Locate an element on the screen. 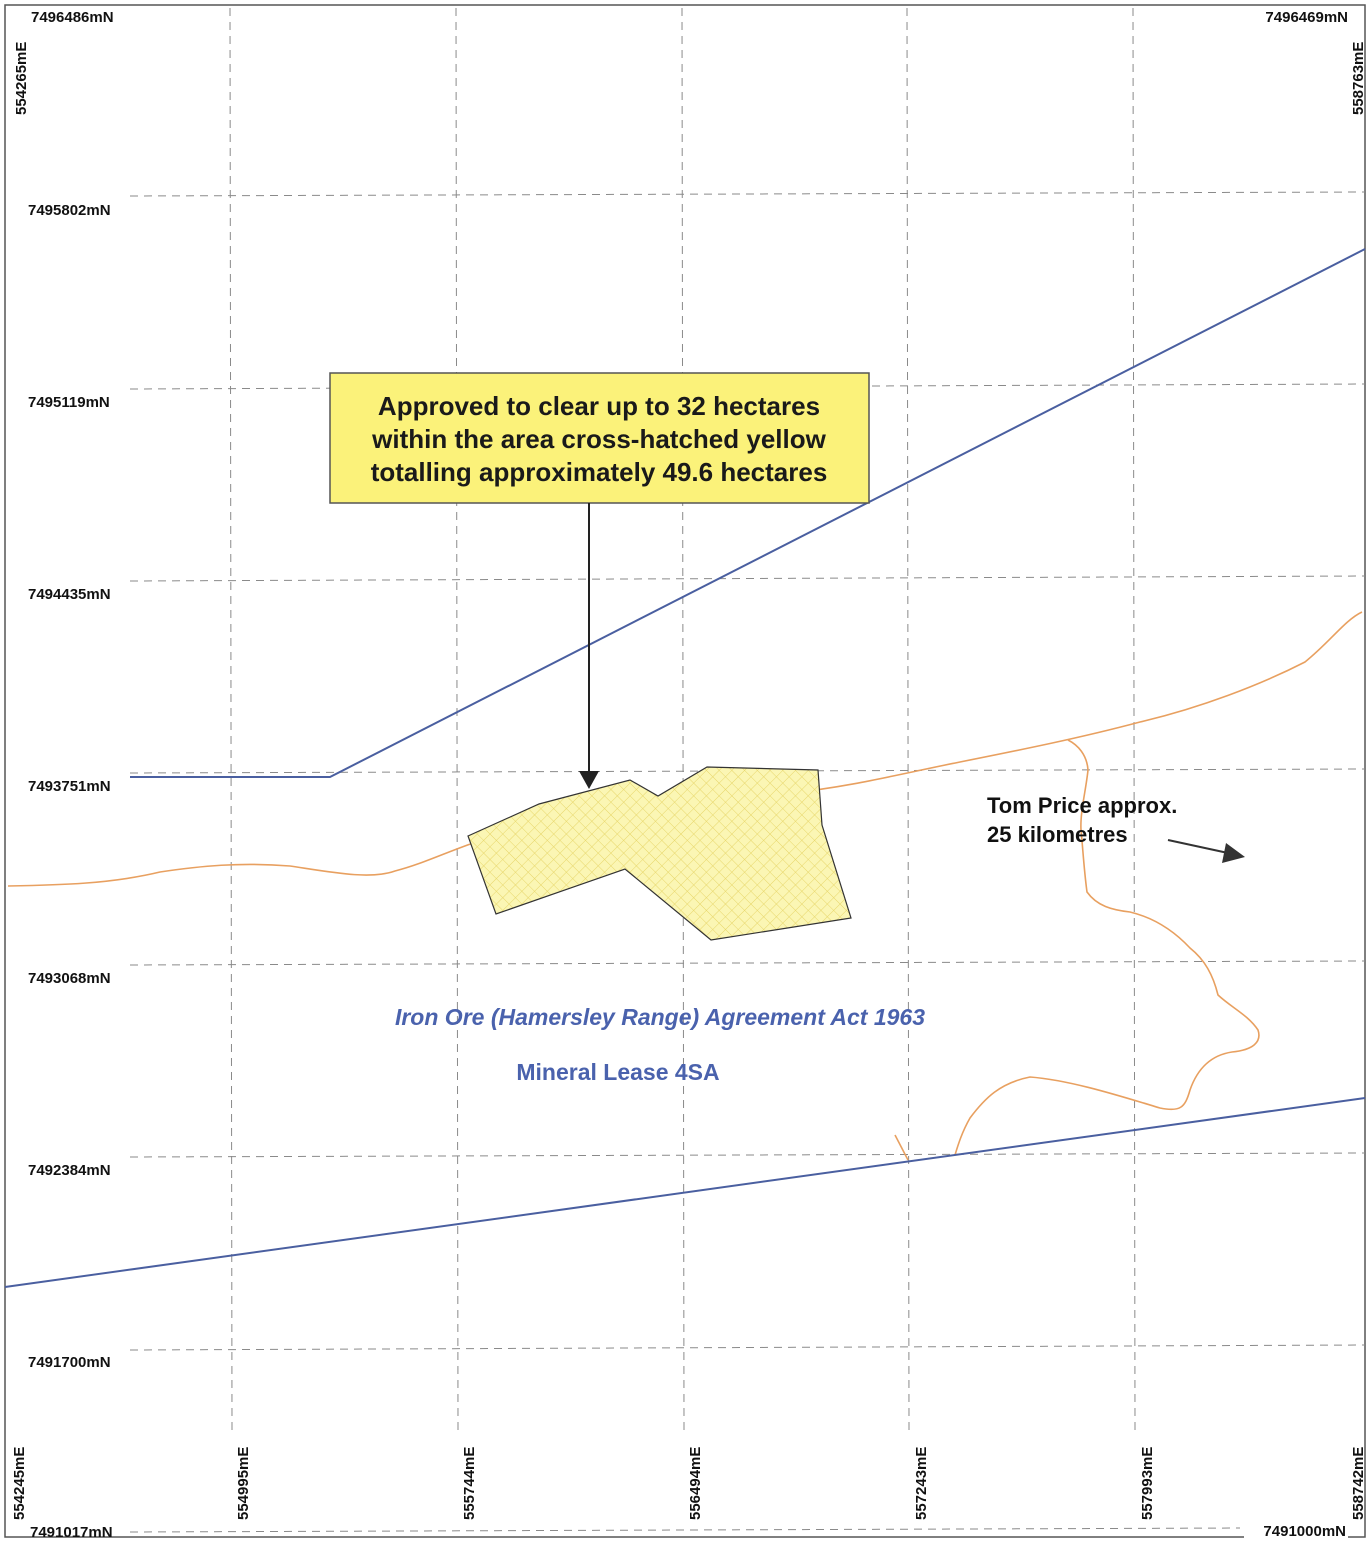  tom-price-arrow-head is located at coordinates (1233, 853).